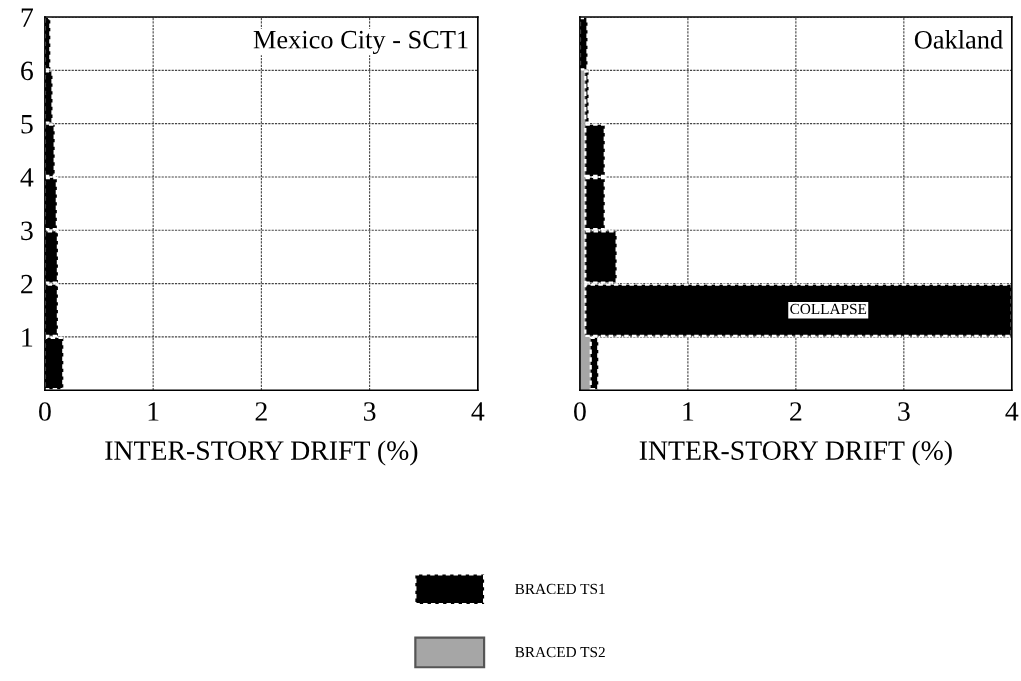 The width and height of the screenshot is (1021, 681). Describe the element at coordinates (27, 231) in the screenshot. I see `y-tick-label: 3` at that location.